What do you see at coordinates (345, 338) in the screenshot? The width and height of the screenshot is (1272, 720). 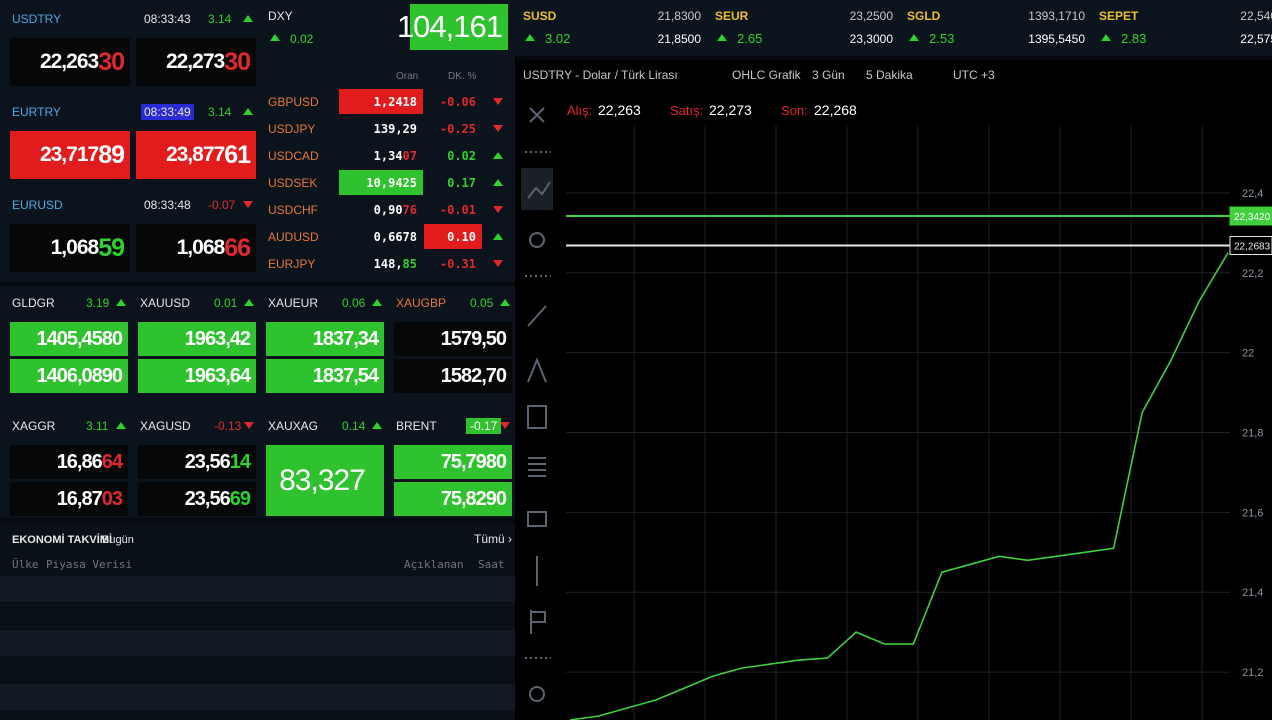 I see `price-main: 1837,34` at bounding box center [345, 338].